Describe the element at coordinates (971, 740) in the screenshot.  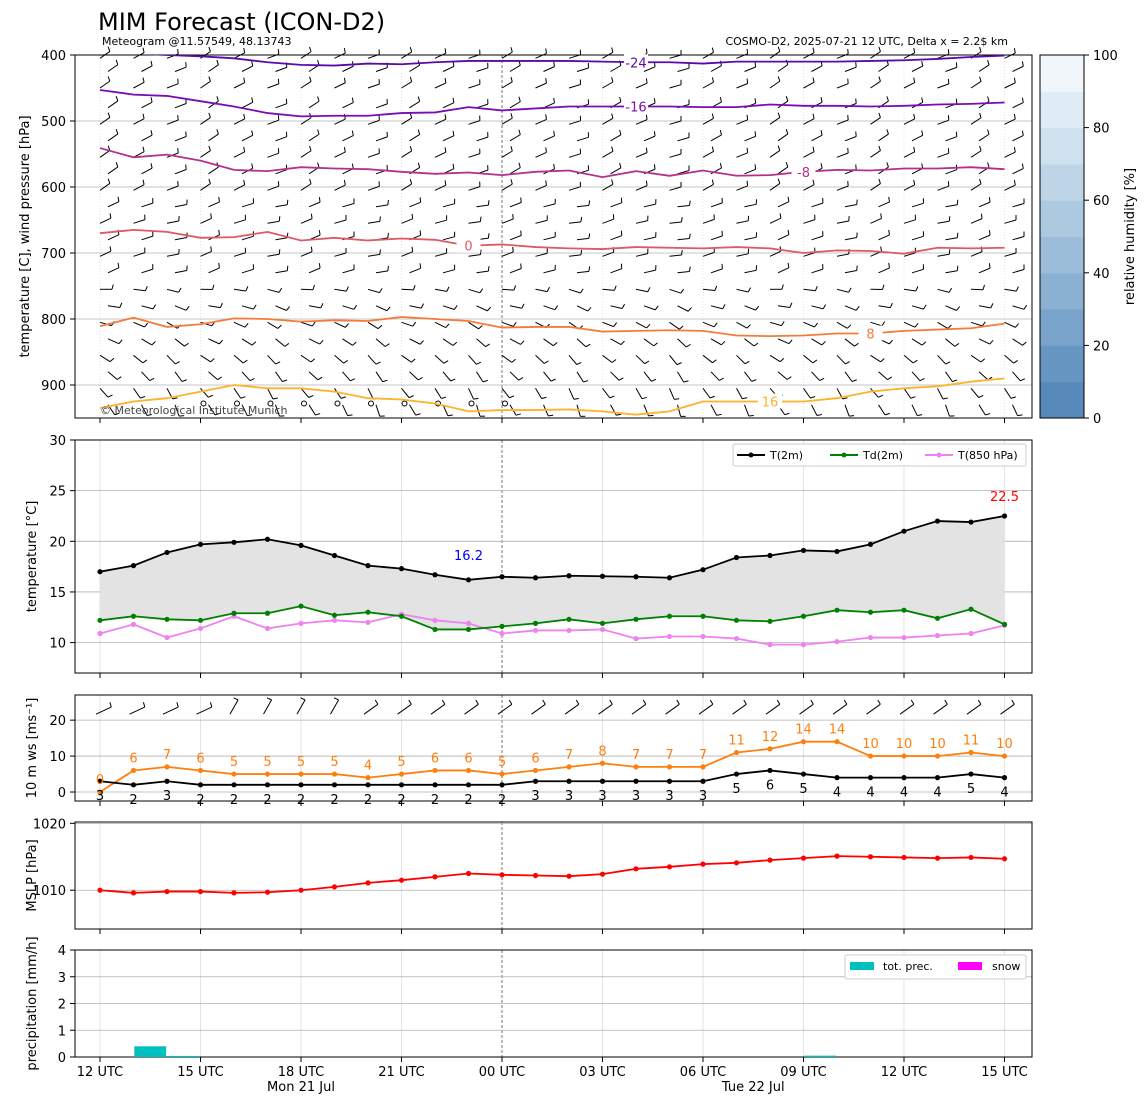
I see `gust-value-label: 11` at that location.